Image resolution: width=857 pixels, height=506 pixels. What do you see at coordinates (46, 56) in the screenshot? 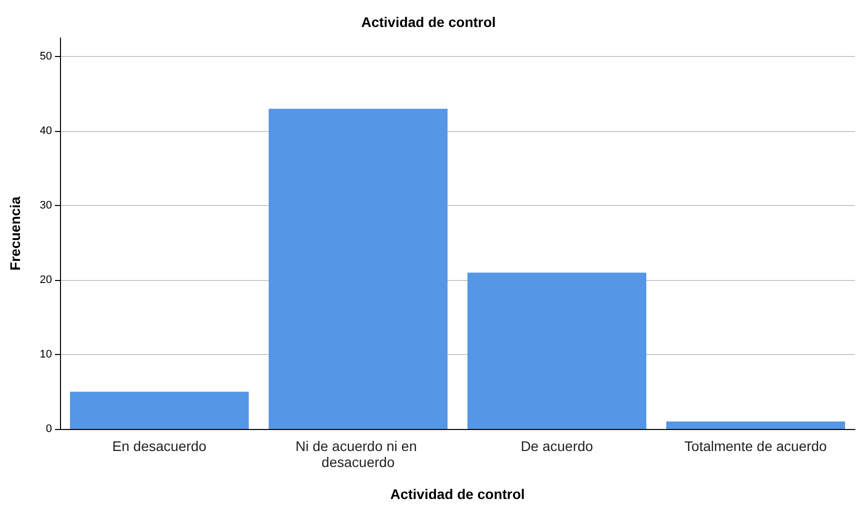
I see `y-tick-label: 50` at bounding box center [46, 56].